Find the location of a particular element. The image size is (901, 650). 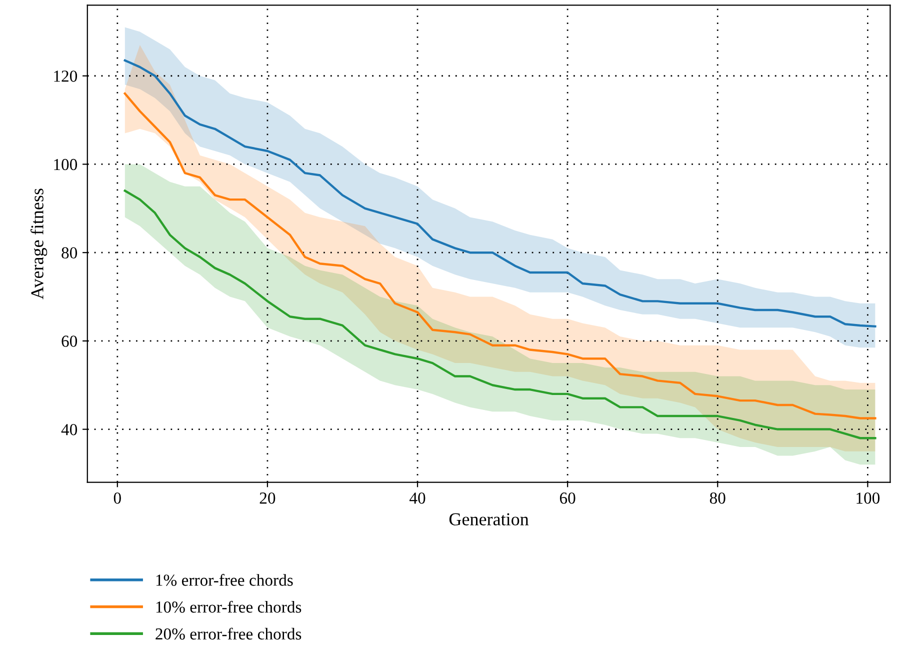

y-tick-label: 80 is located at coordinates (70, 253).